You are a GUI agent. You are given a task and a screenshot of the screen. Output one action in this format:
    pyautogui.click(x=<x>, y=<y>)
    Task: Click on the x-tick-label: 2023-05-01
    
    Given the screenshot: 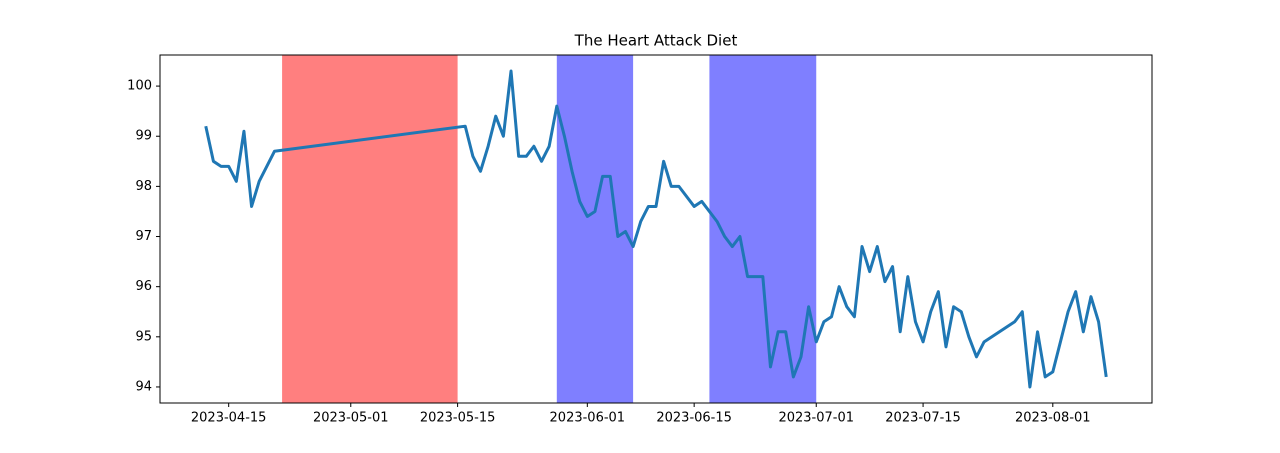 What is the action you would take?
    pyautogui.click(x=351, y=418)
    